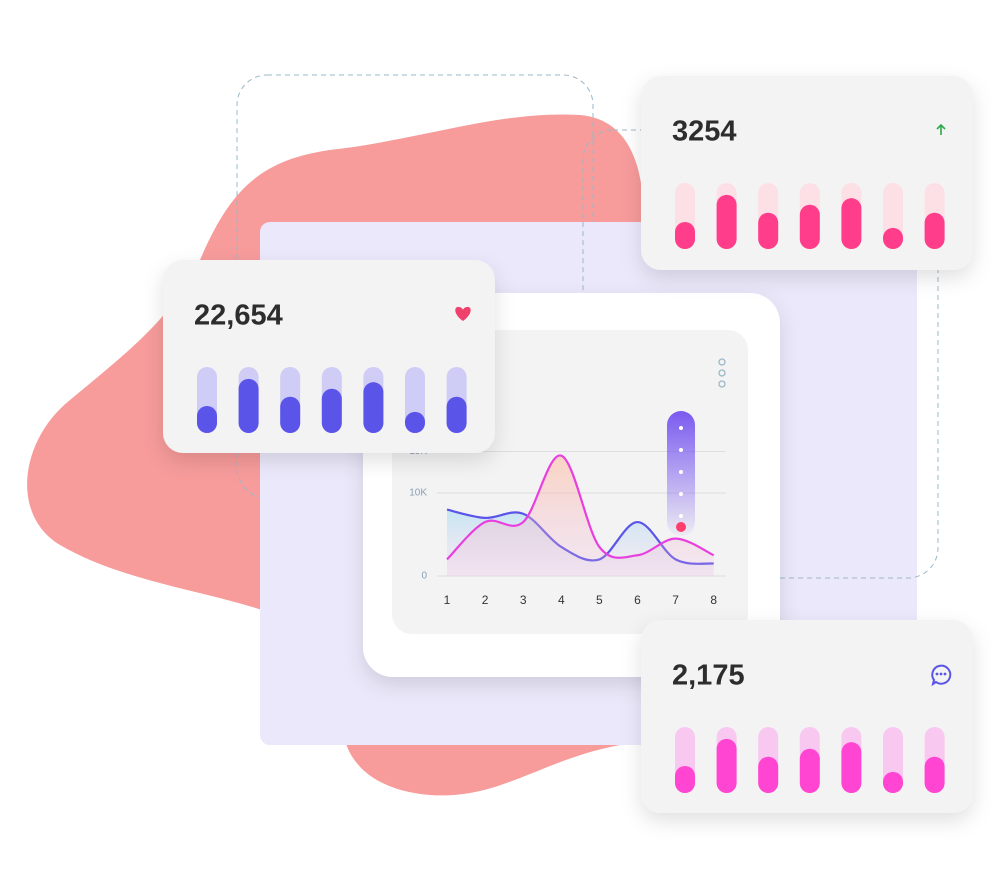  What do you see at coordinates (637, 600) in the screenshot?
I see `x-tick-label: 6` at bounding box center [637, 600].